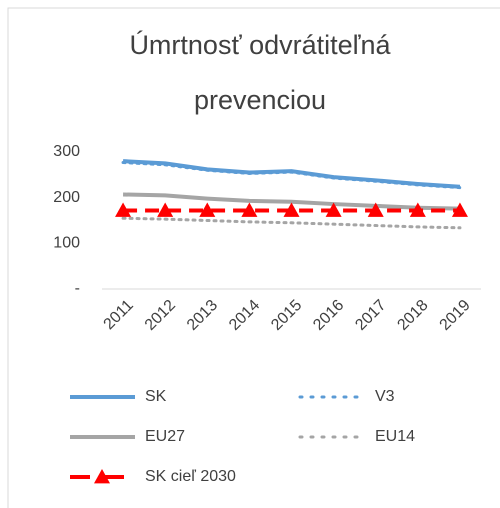 The width and height of the screenshot is (500, 508). What do you see at coordinates (328, 315) in the screenshot?
I see `x-tick-label: 2016` at bounding box center [328, 315].